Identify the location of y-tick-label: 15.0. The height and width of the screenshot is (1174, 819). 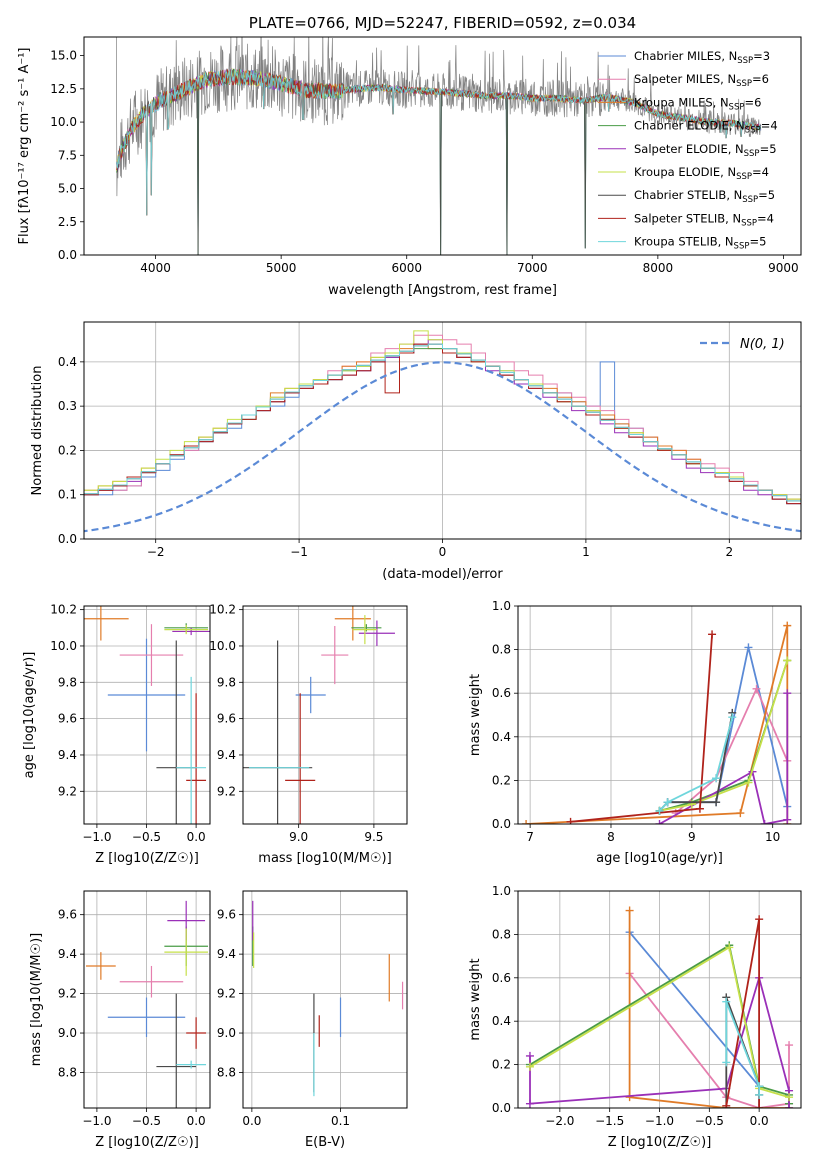
(63, 56).